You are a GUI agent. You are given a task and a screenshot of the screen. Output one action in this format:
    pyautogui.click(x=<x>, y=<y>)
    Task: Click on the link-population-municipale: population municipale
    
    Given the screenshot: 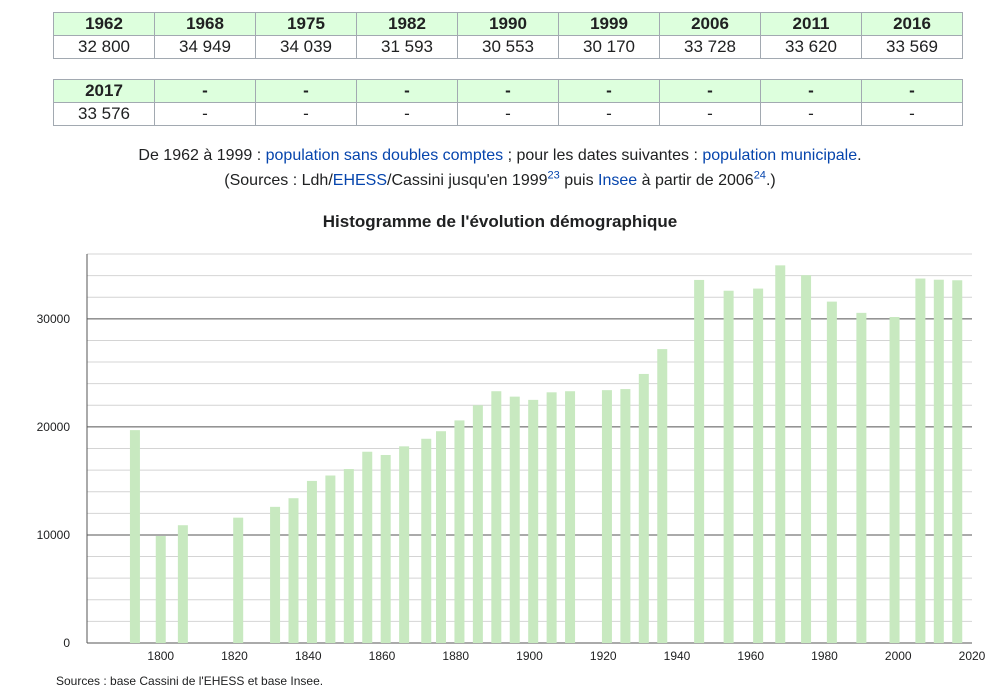 What is the action you would take?
    pyautogui.click(x=780, y=155)
    